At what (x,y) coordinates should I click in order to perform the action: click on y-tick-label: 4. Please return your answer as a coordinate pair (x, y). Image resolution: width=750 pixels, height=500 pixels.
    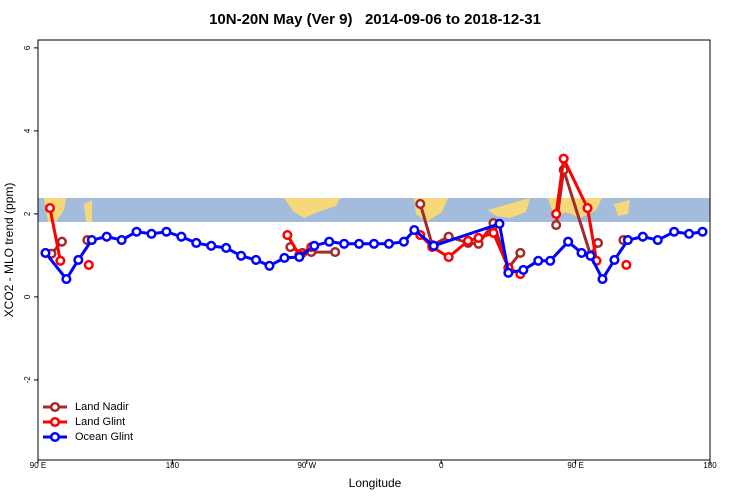
    Looking at the image, I should click on (27, 130).